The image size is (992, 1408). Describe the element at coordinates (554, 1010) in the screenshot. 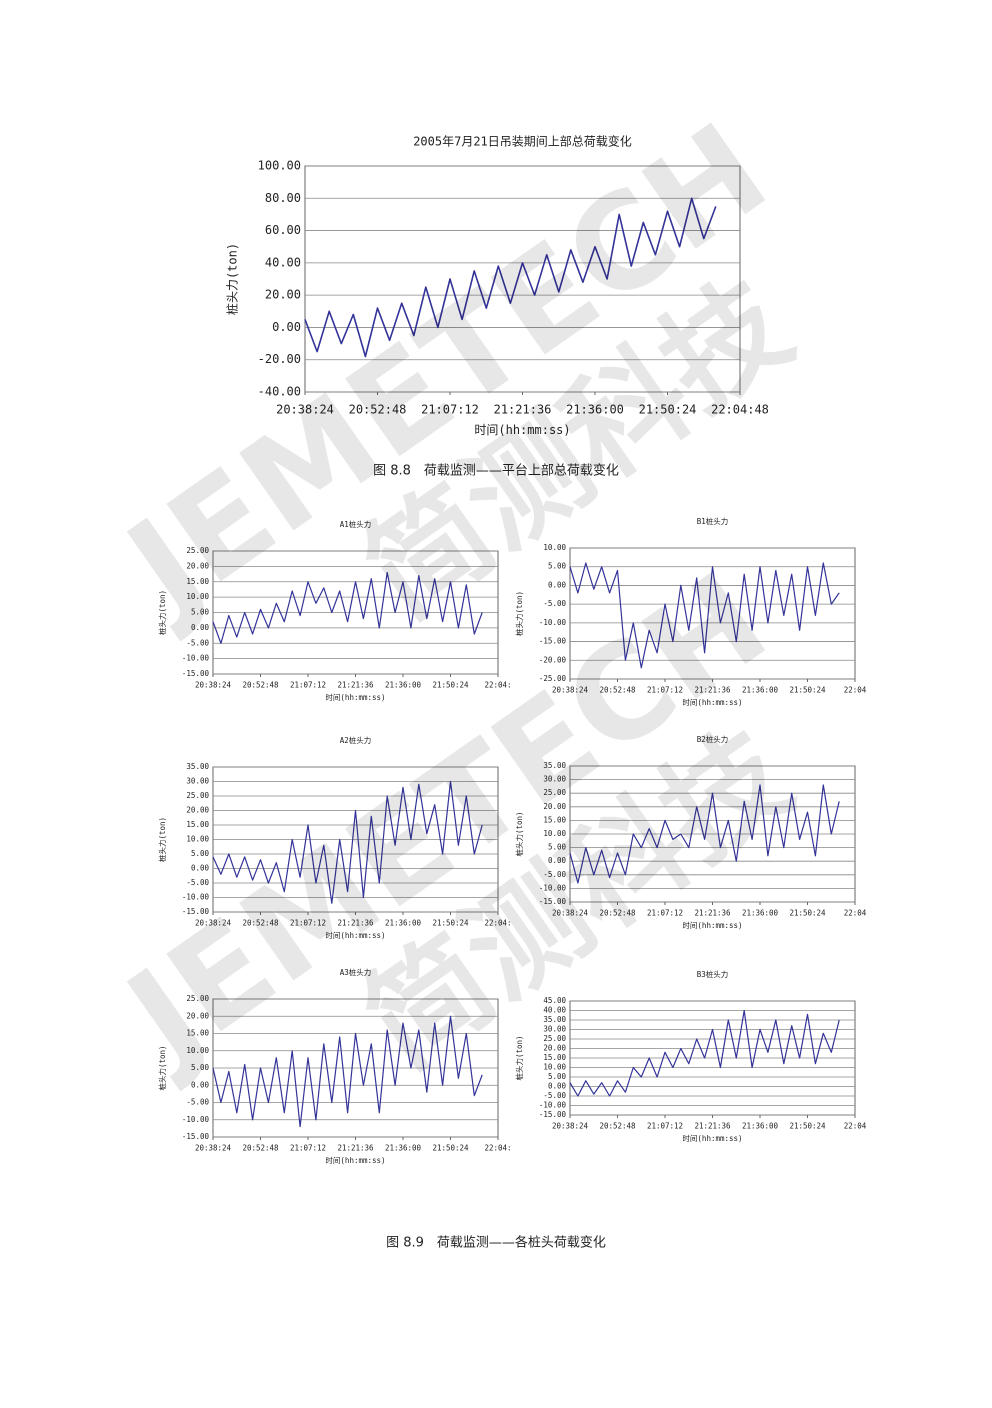

I see `y-tick-label: 40.00` at that location.